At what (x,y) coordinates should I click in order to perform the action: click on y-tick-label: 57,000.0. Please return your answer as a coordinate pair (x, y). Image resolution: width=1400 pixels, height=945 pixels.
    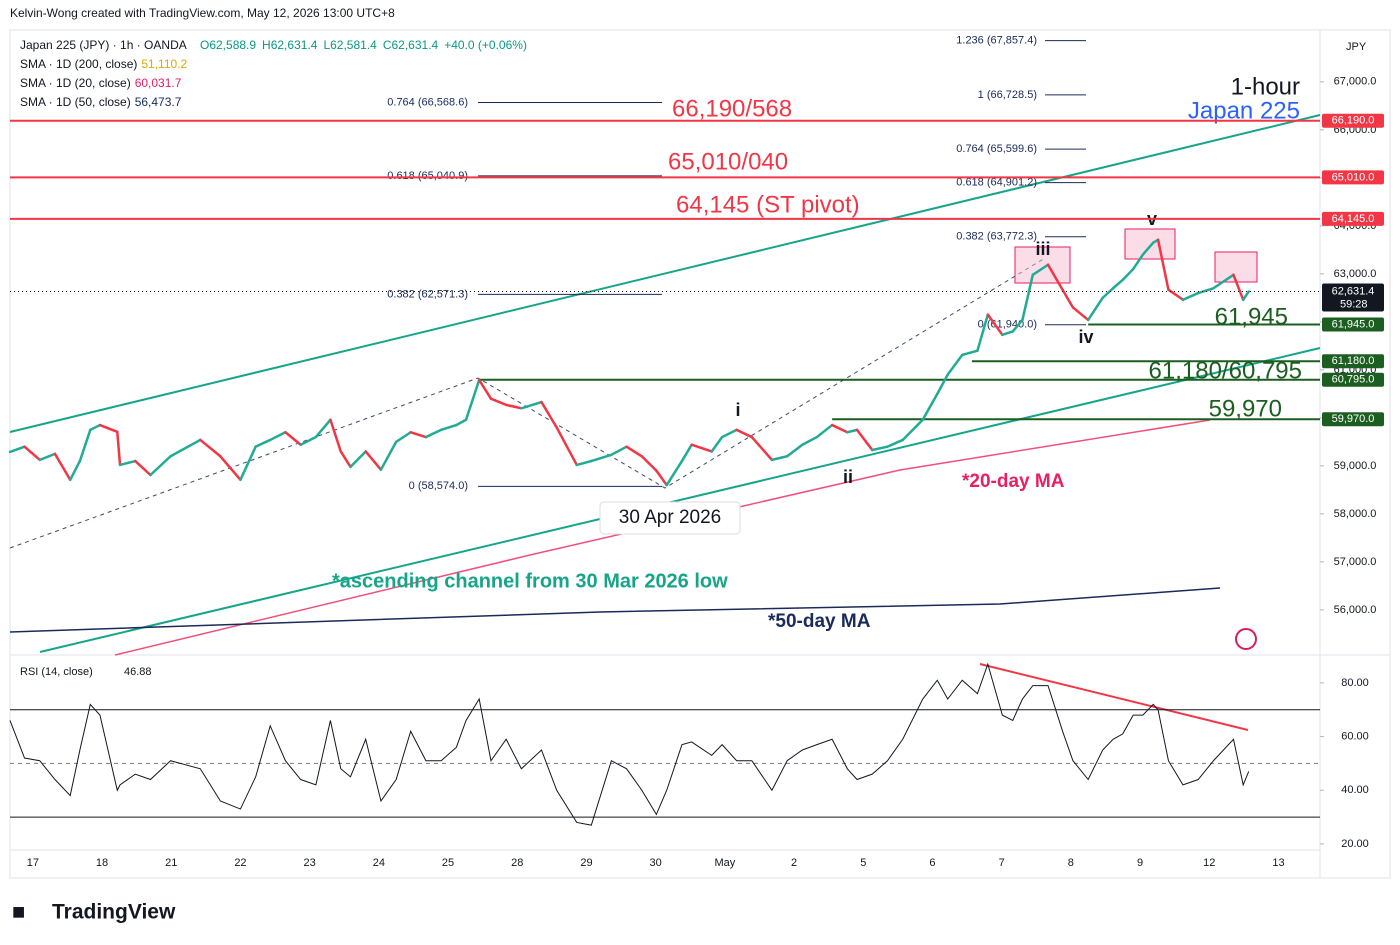
    Looking at the image, I should click on (1355, 562).